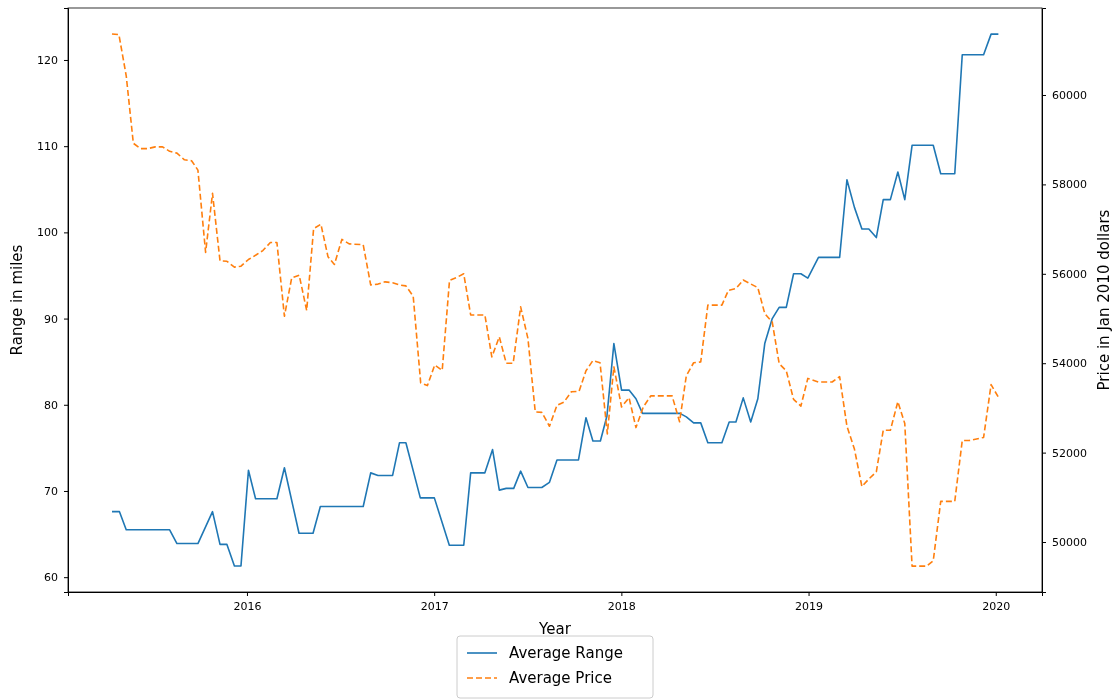  What do you see at coordinates (47, 233) in the screenshot?
I see `y-tick-label: 100` at bounding box center [47, 233].